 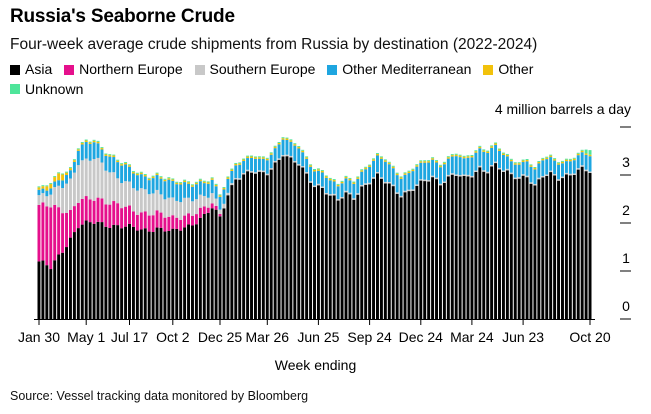 What do you see at coordinates (399, 69) in the screenshot?
I see `legend-item-other-mediterranean: Other Mediterranean` at bounding box center [399, 69].